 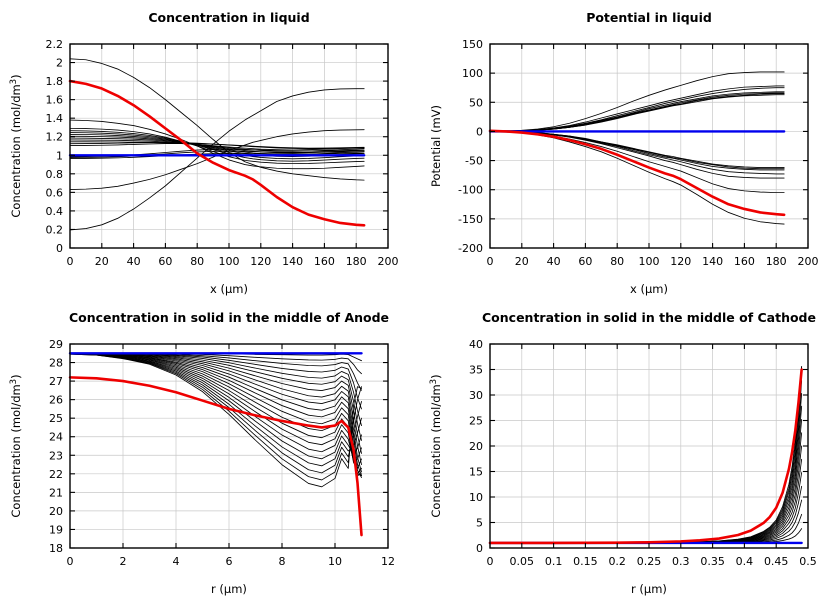 What do you see at coordinates (745, 561) in the screenshot?
I see `x-tick-label: 0.4` at bounding box center [745, 561].